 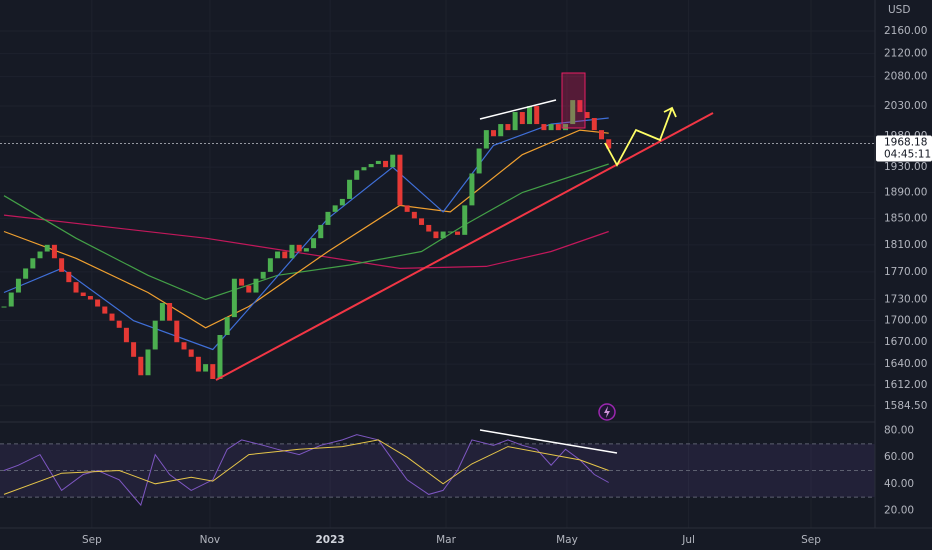 I want to click on projection-path, so click(x=638, y=137).